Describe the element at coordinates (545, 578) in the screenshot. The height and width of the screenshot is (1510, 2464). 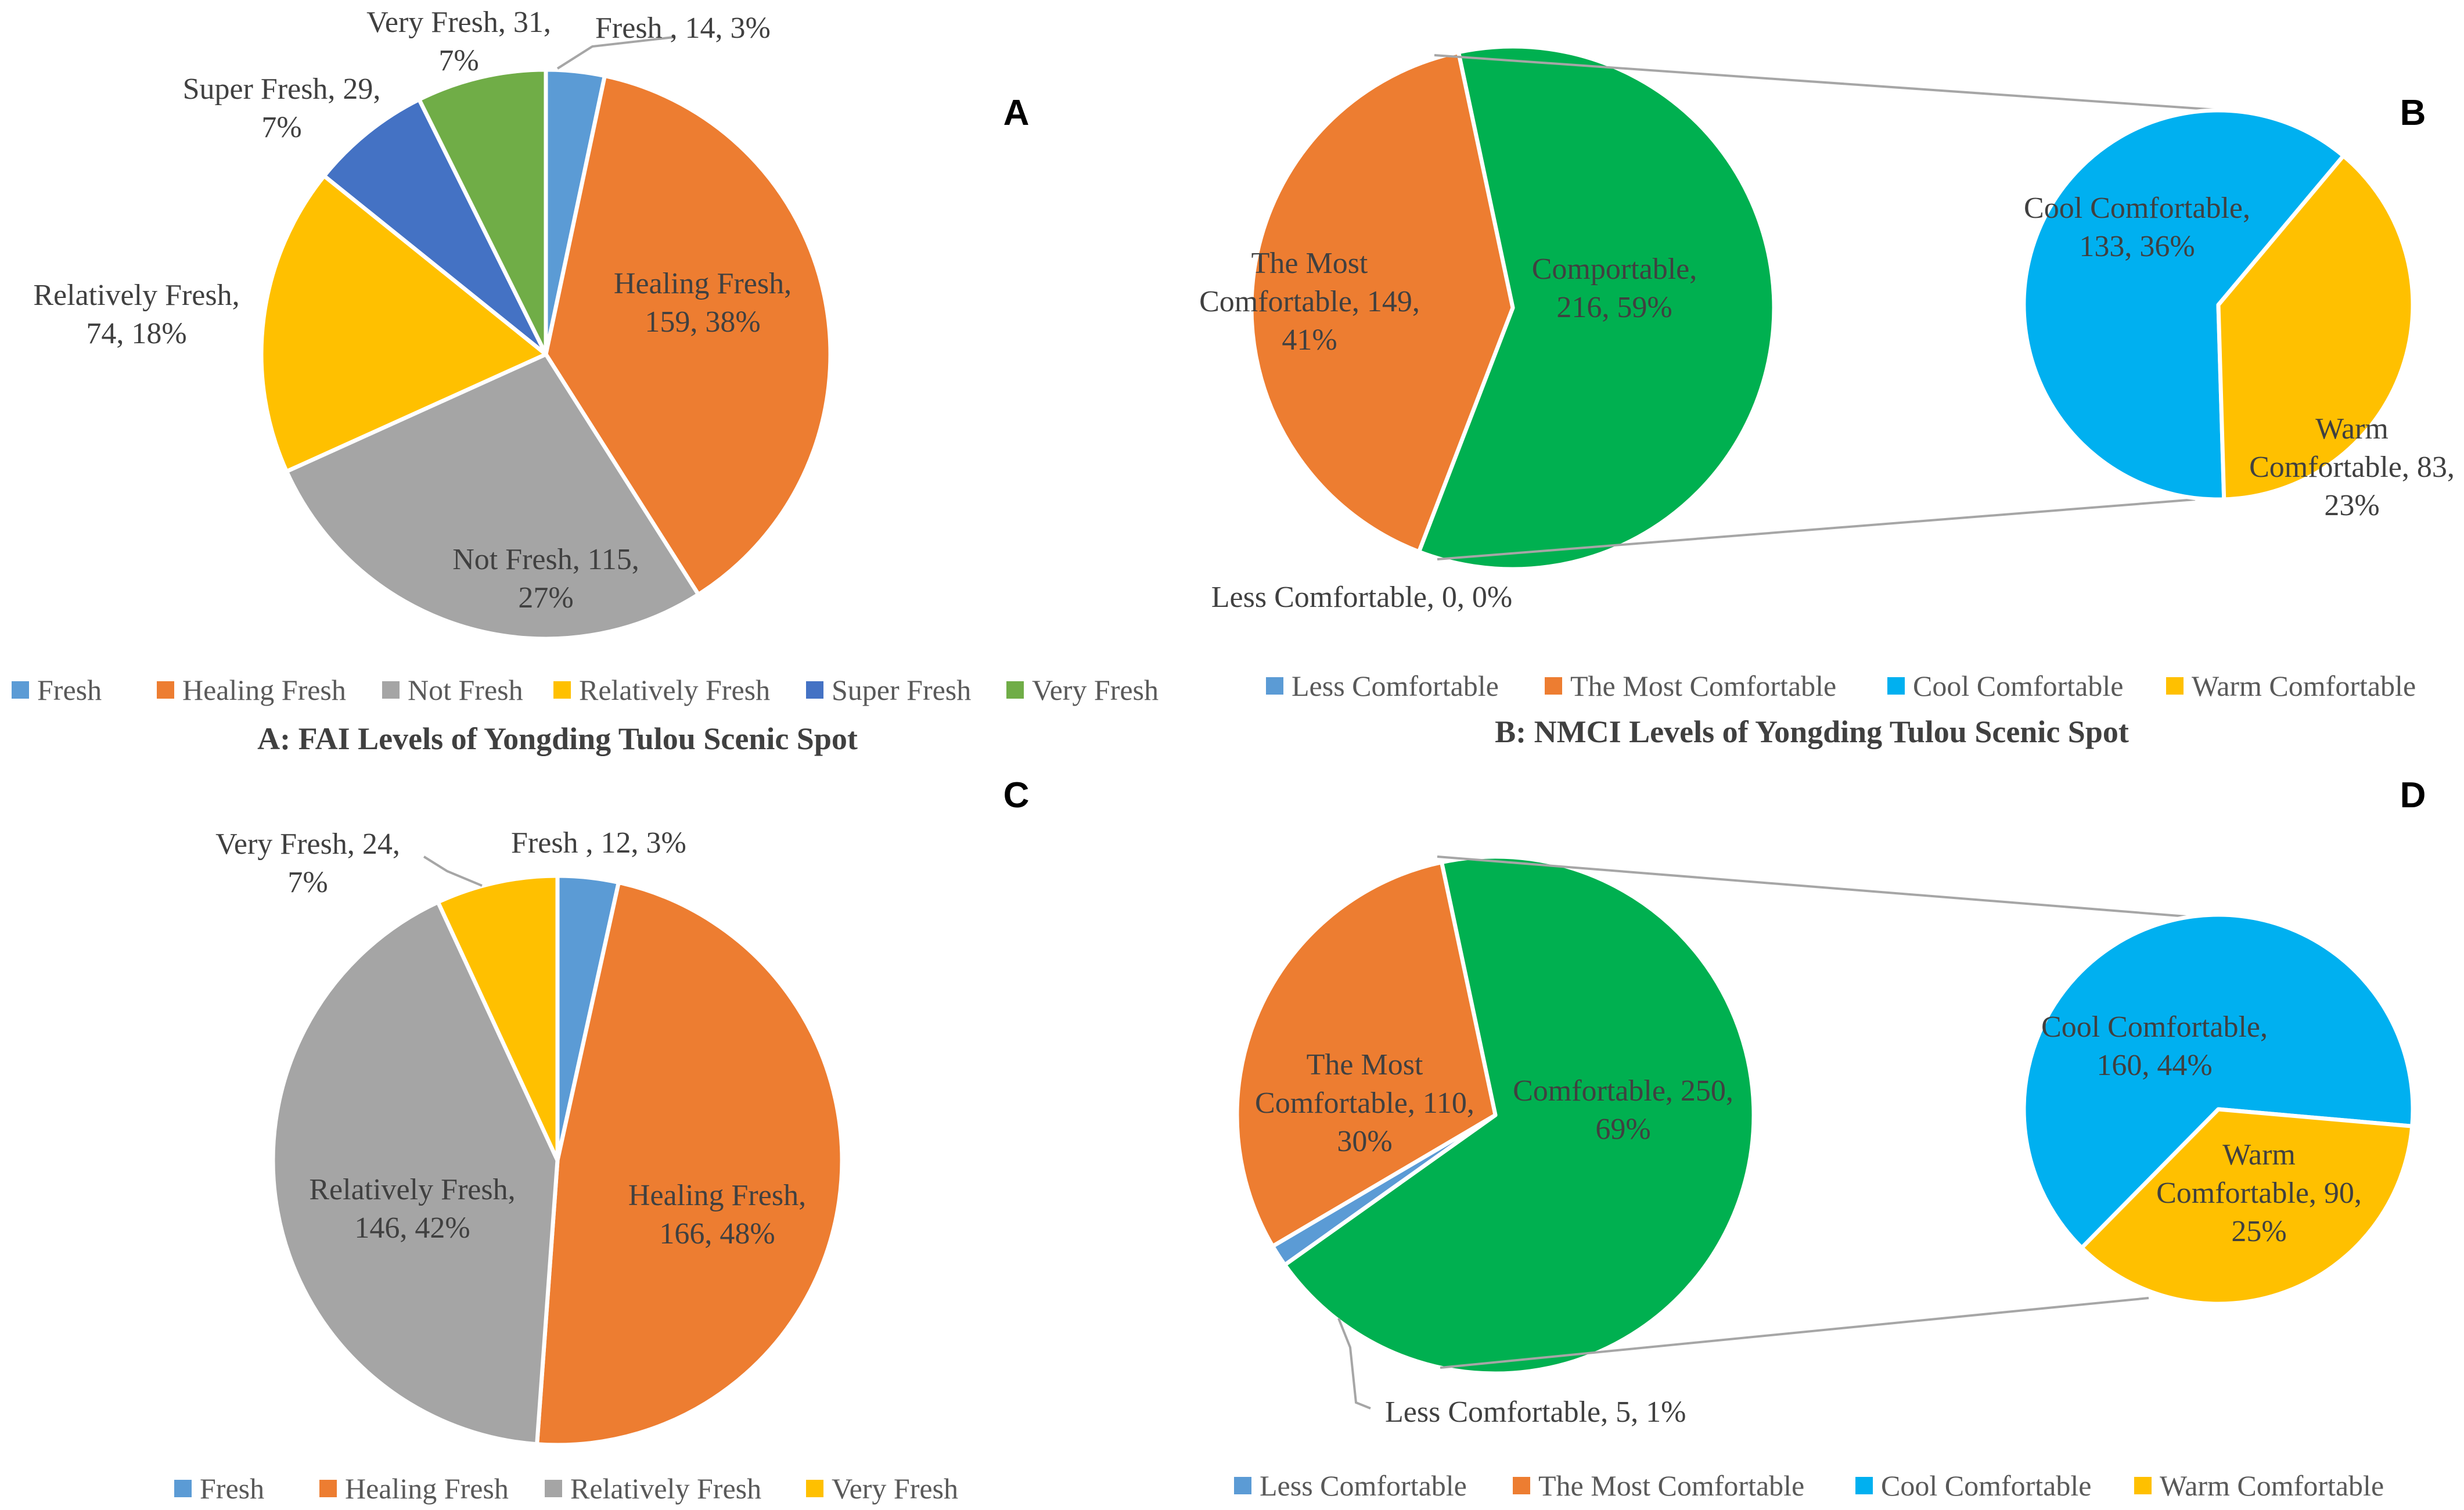
I see `data-label-not-fresh: Not Fresh, 115, 27%` at that location.